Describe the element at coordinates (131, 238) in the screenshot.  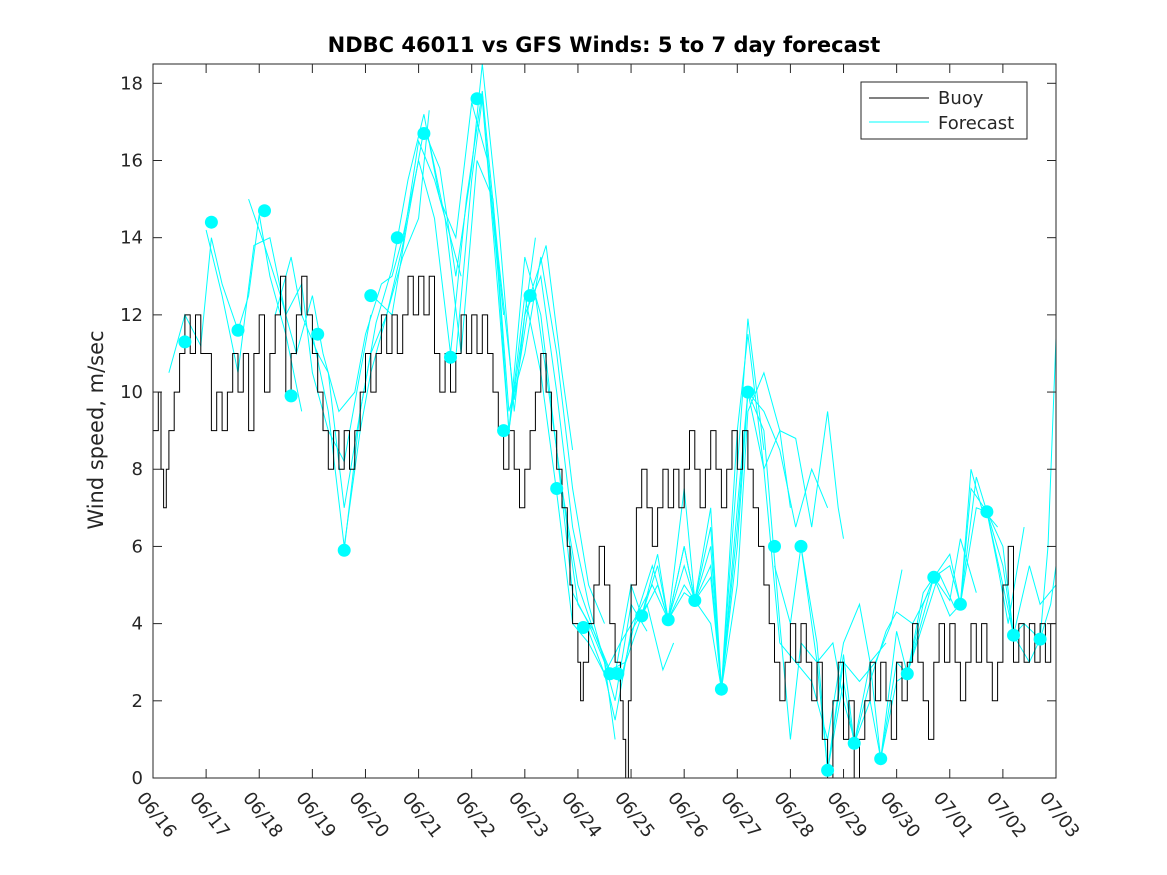
I see `y-tick-label: 14` at that location.